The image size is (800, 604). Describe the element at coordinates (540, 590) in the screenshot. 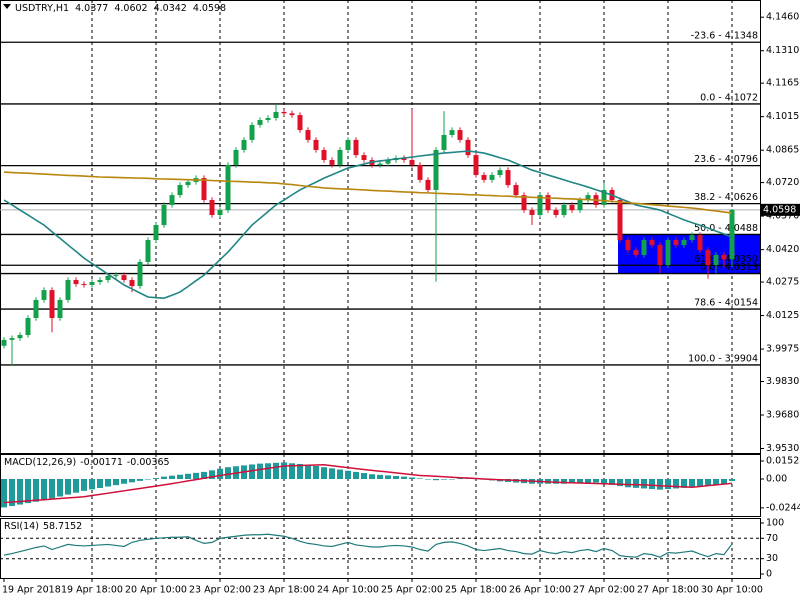

I see `x-tick-label: 26 Apr 10:00` at that location.